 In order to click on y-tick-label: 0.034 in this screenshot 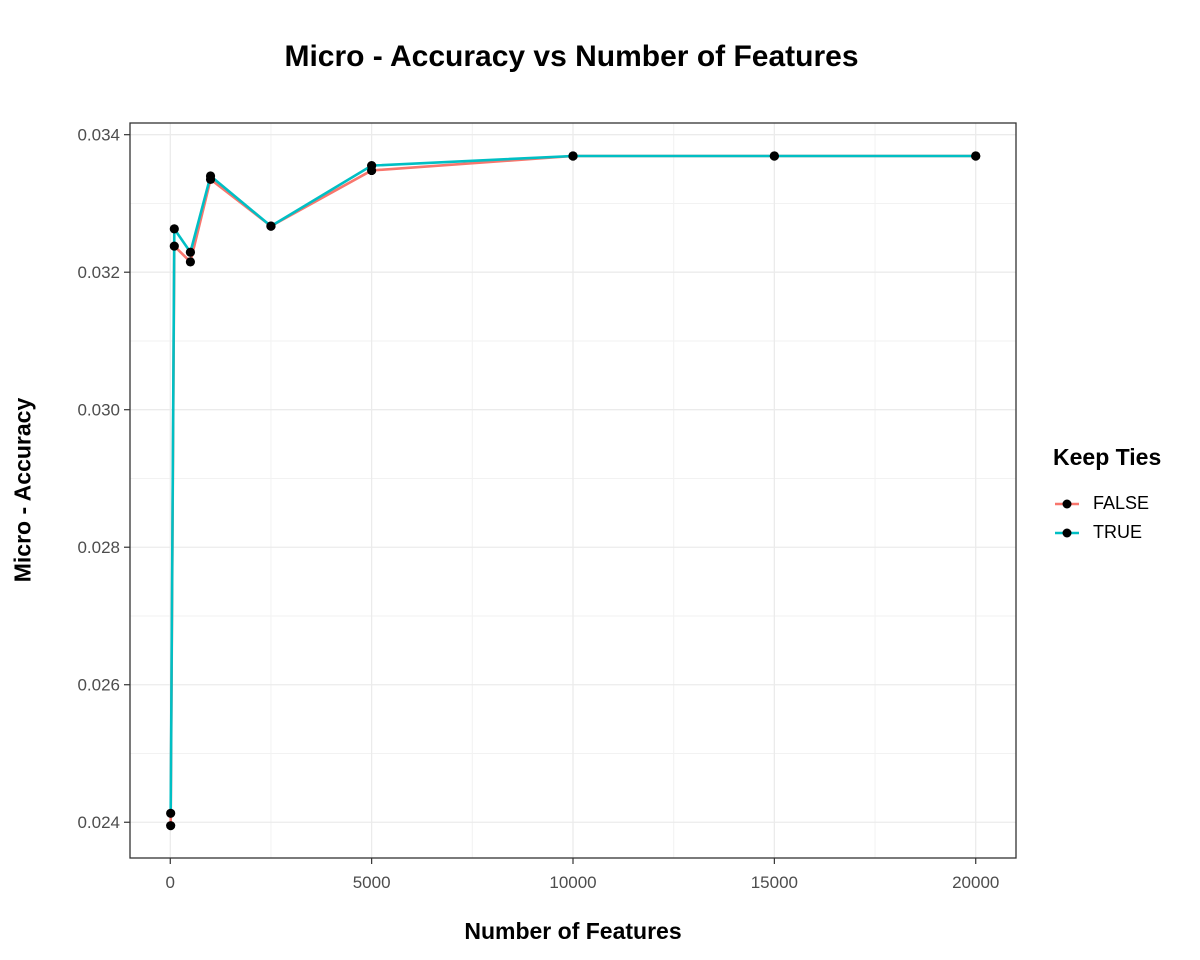, I will do `click(98, 135)`.